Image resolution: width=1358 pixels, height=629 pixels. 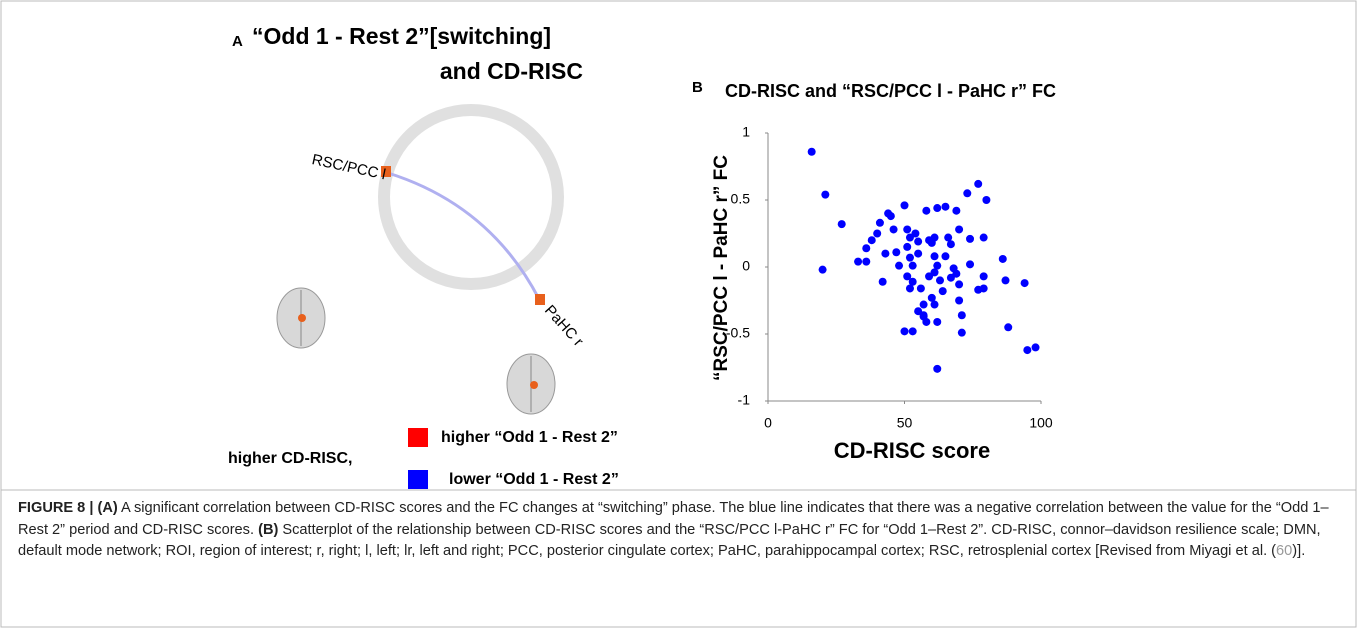 What do you see at coordinates (401, 36) in the screenshot?
I see `panel-title: “Odd 1 - Rest 2”[switching]` at bounding box center [401, 36].